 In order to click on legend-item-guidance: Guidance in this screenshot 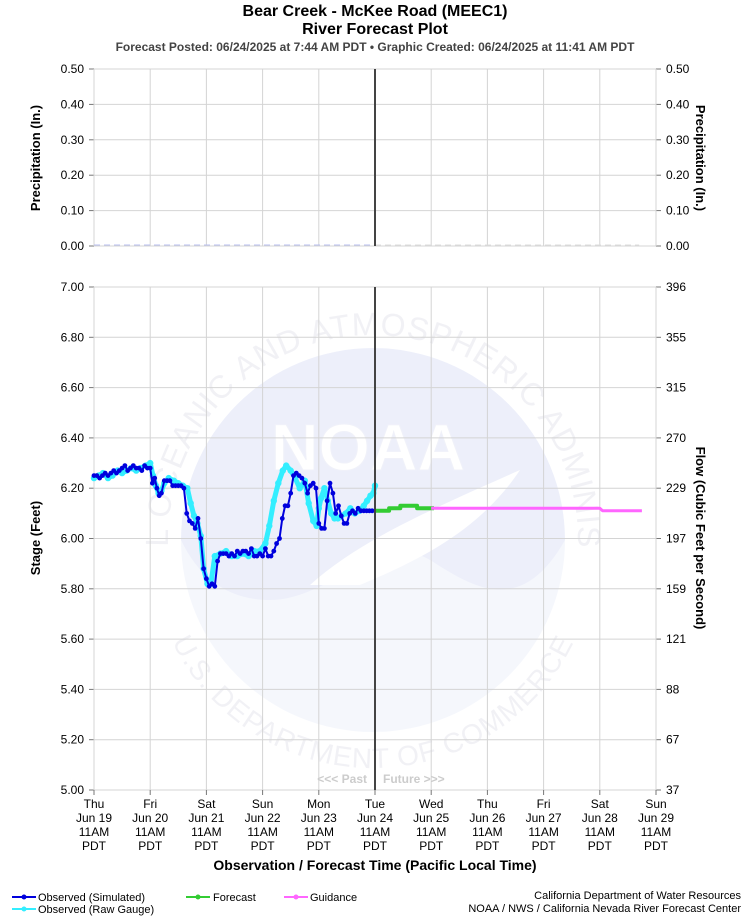, I will do `click(320, 898)`.